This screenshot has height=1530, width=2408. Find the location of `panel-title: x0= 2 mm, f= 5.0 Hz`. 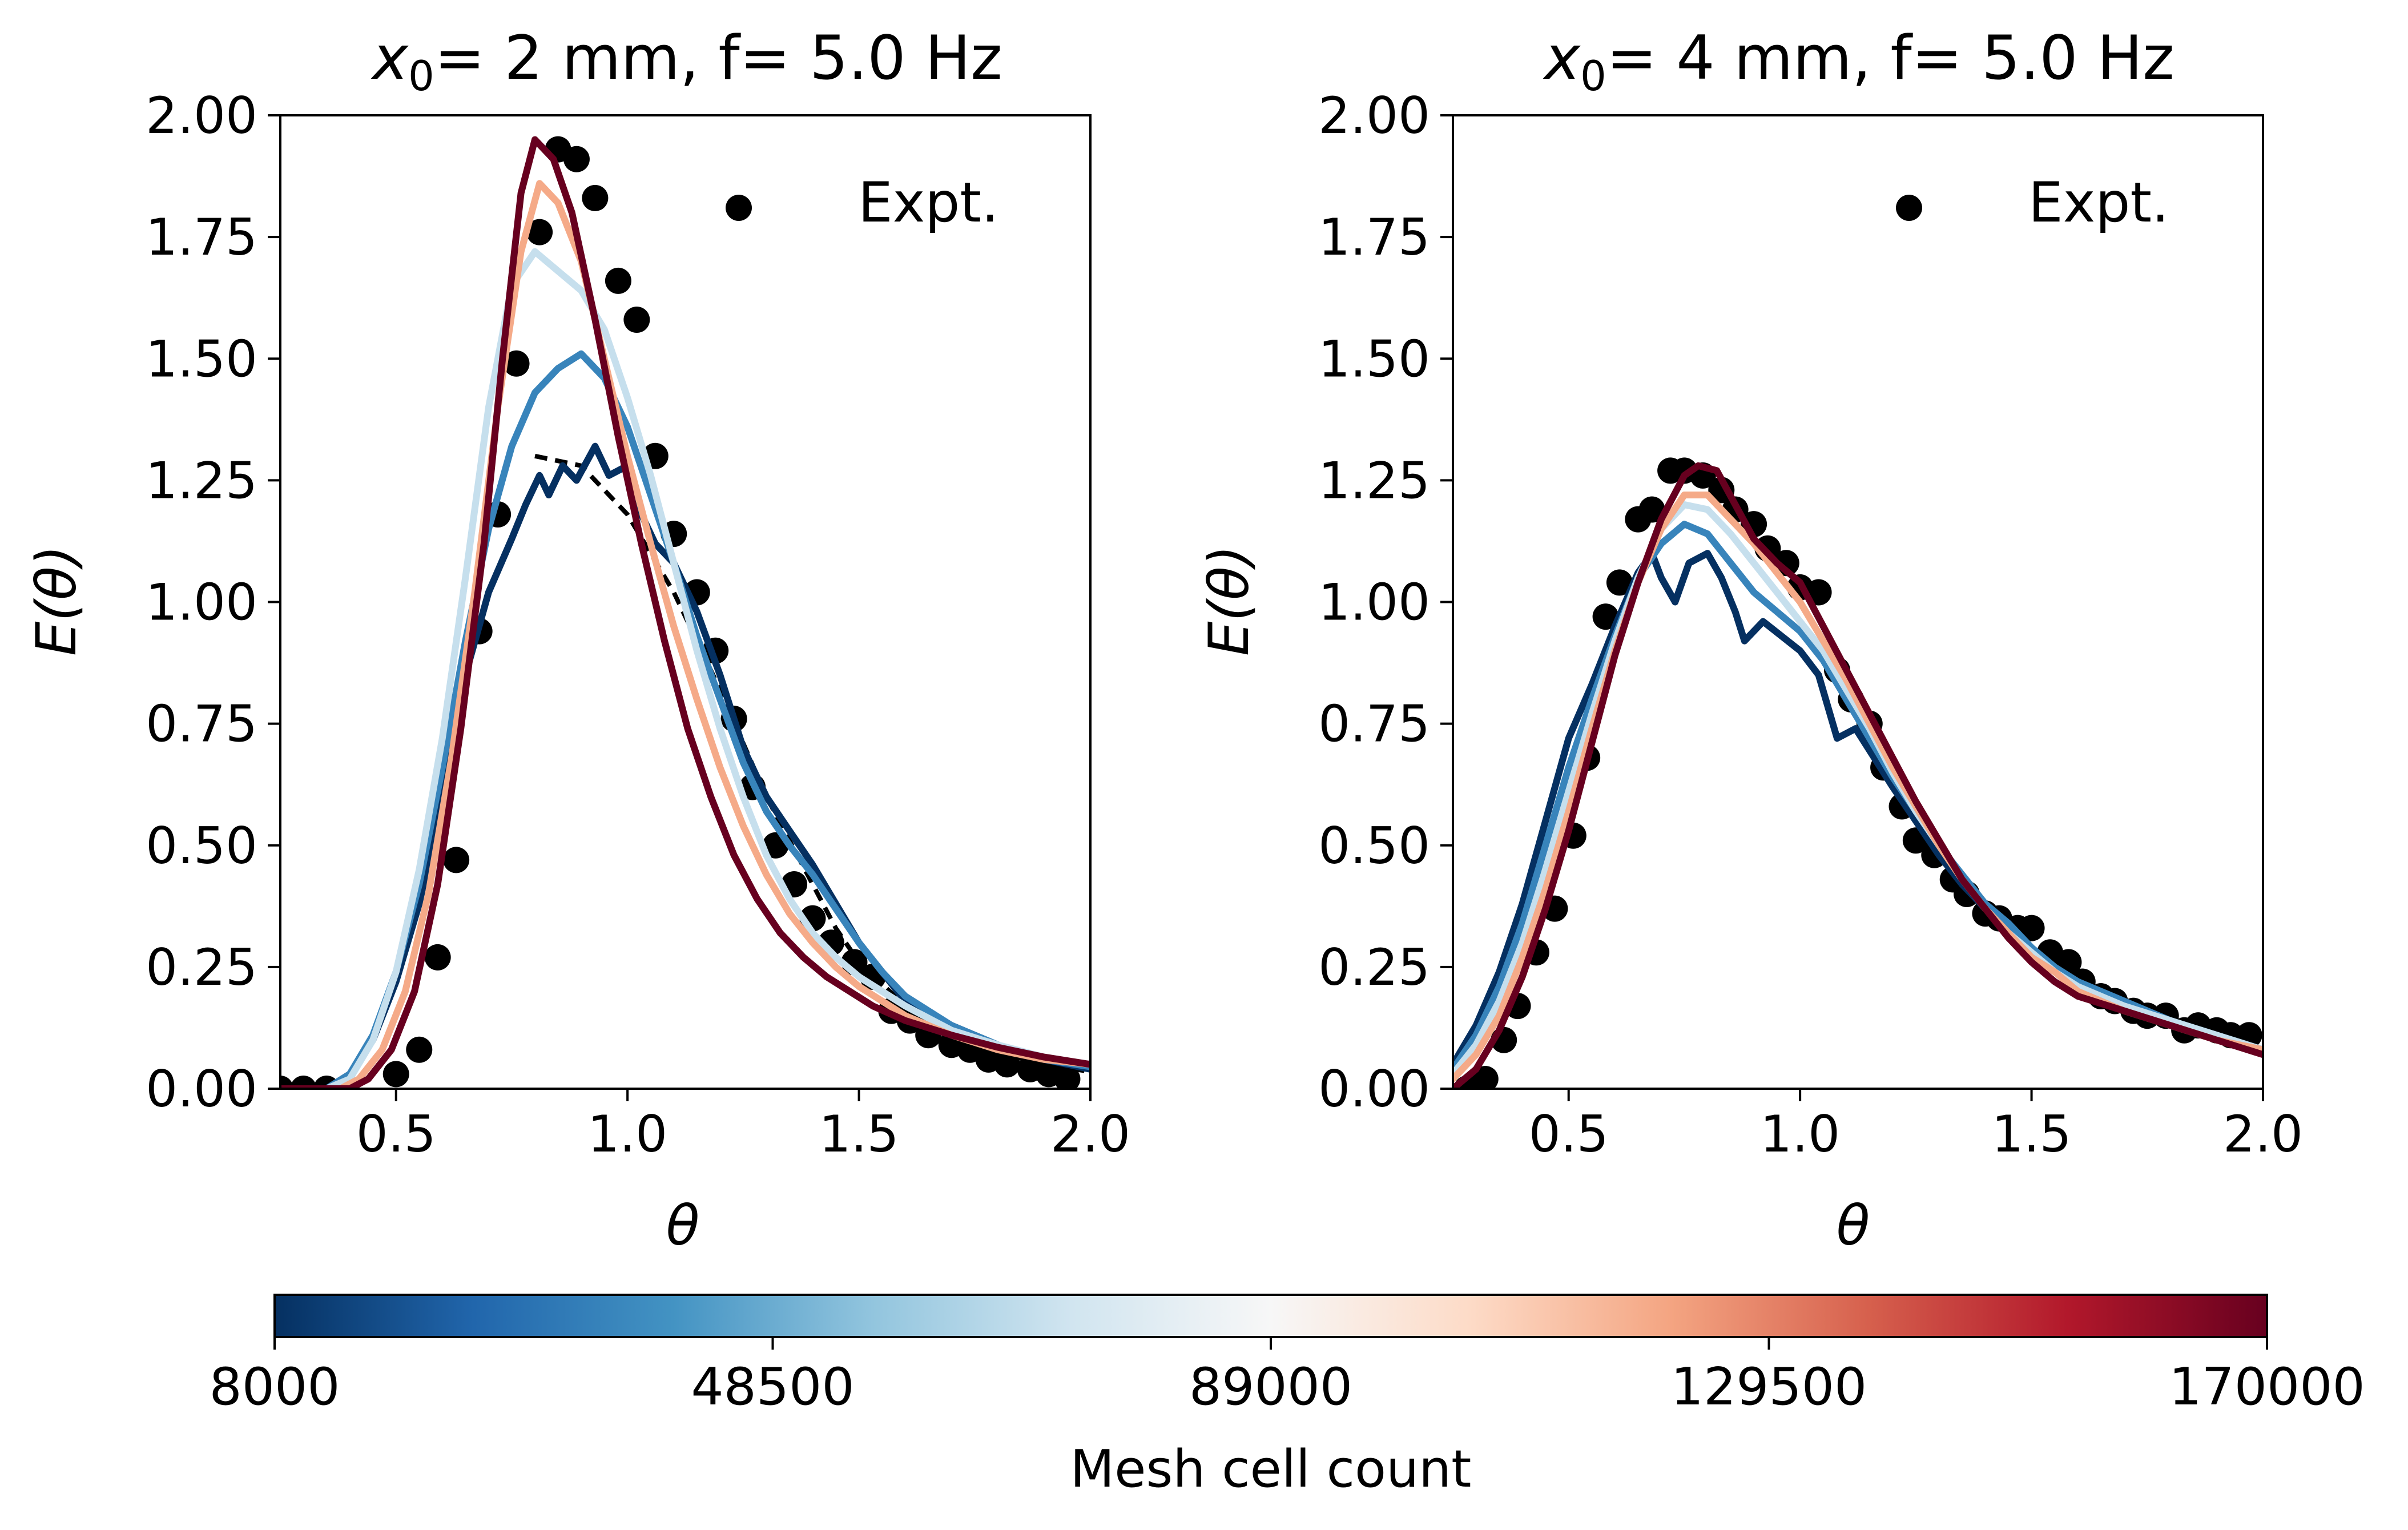

panel-title: x0= 2 mm, f= 5.0 Hz is located at coordinates (686, 61).